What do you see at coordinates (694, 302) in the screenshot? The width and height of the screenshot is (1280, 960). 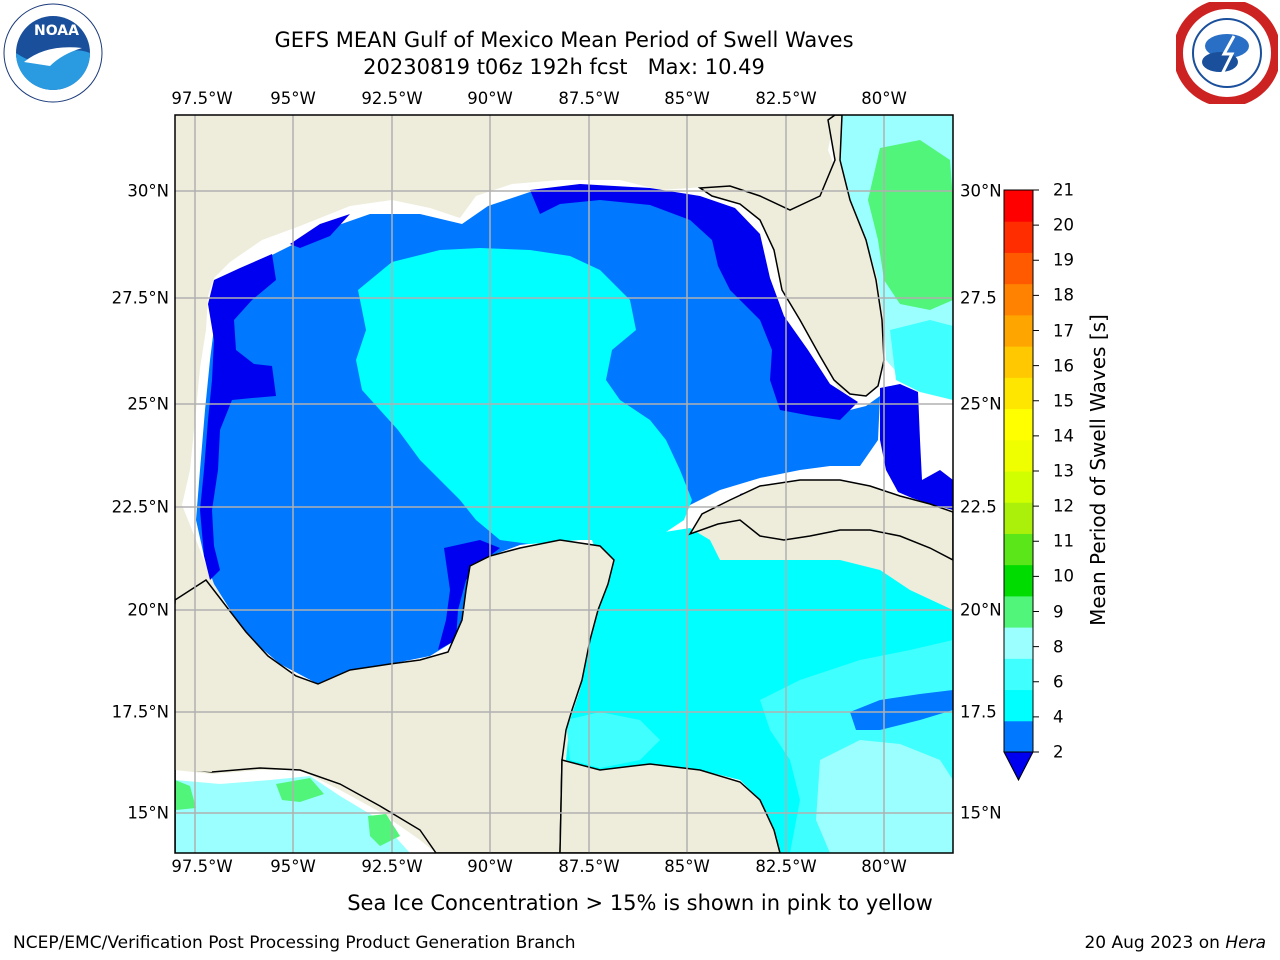 I see `swell-under-2s-east` at bounding box center [694, 302].